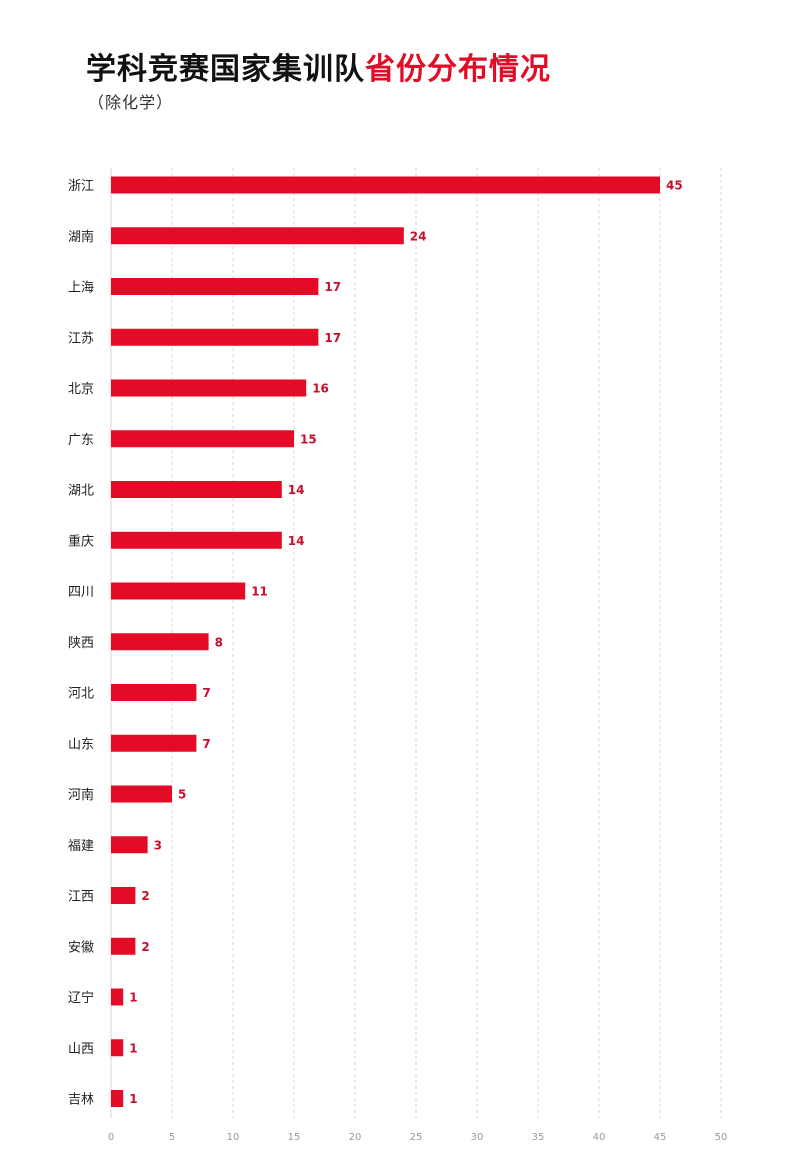 The image size is (800, 1150). I want to click on category-label: 陕西, so click(81, 643).